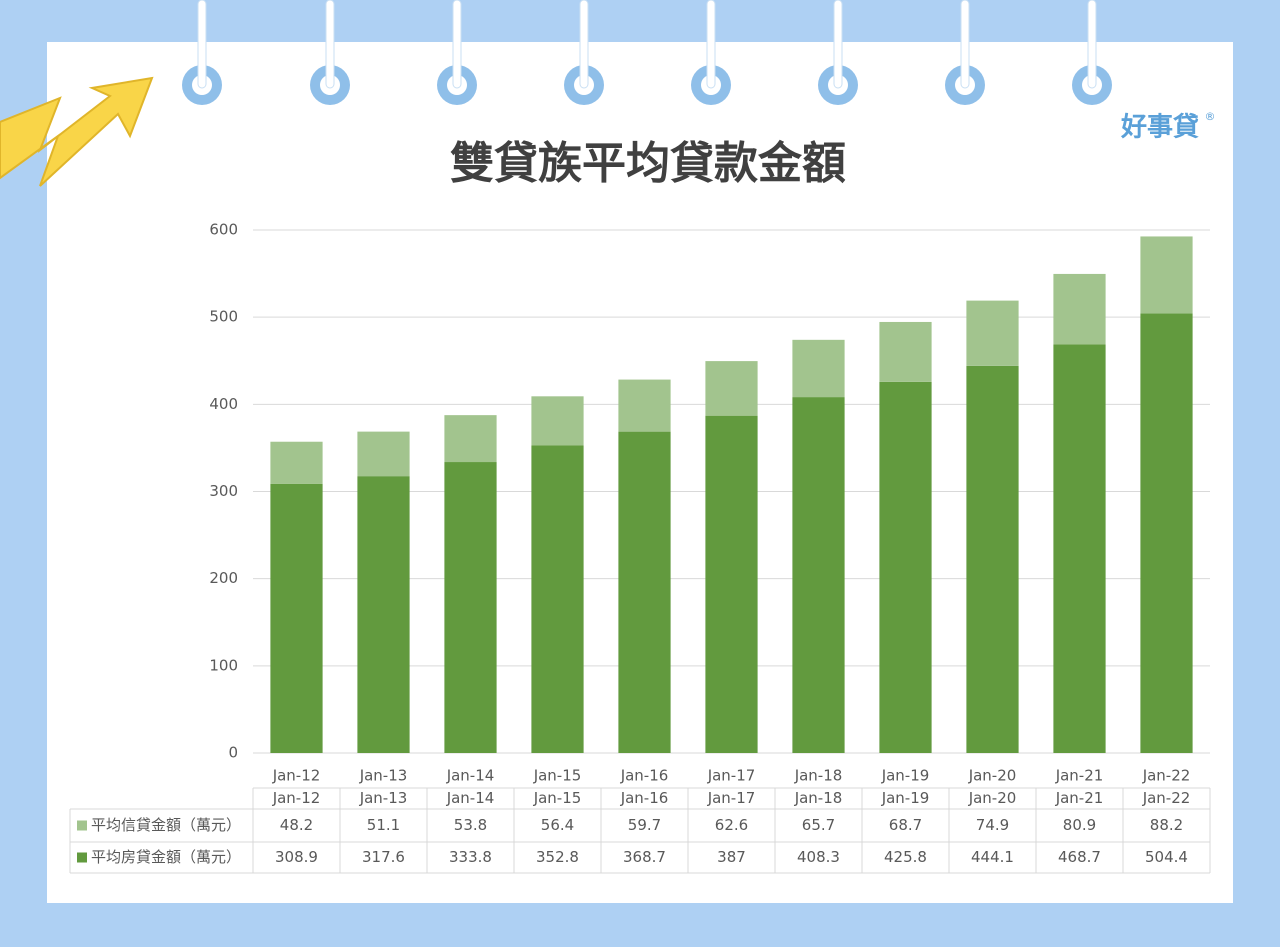  I want to click on y-tick-label: 200, so click(223, 578).